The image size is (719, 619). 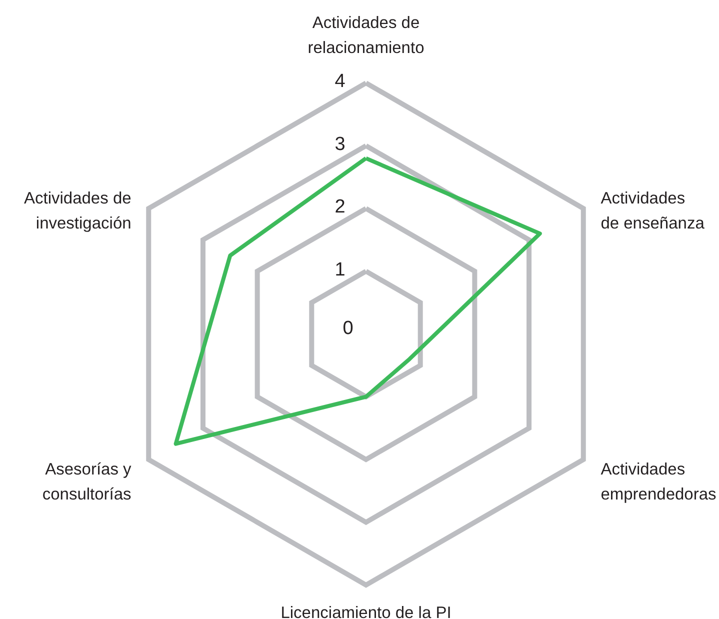 I want to click on y-tick-label: 2, so click(x=340, y=207).